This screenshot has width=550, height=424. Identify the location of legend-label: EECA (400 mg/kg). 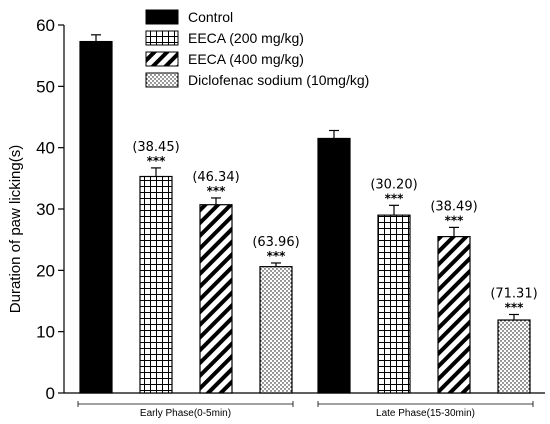
(246, 59).